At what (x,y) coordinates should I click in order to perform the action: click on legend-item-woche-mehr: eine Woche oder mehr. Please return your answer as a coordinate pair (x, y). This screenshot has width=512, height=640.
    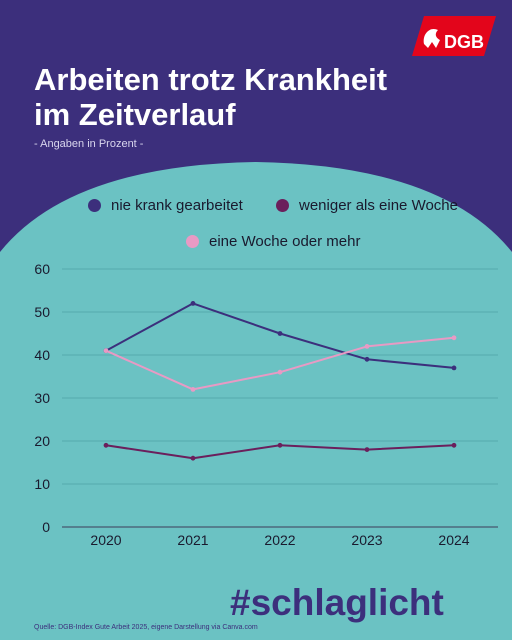
    Looking at the image, I should click on (273, 241).